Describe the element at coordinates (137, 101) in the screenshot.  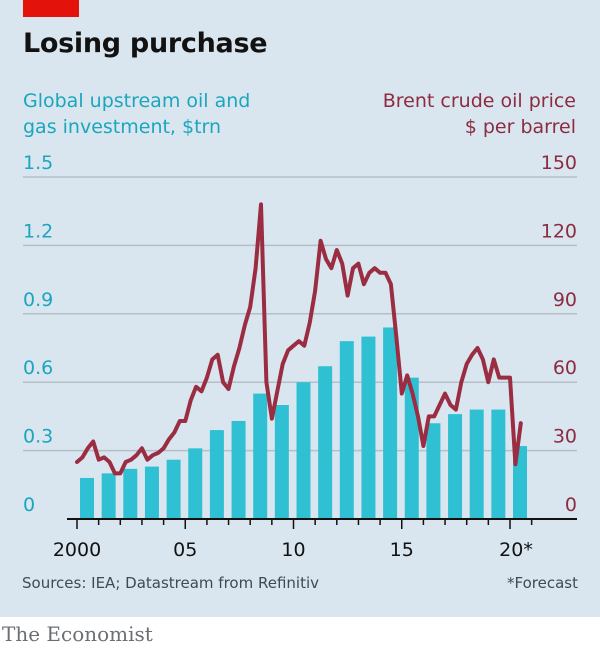
I see `left-axis-title-line1: Global upstream oil and` at that location.